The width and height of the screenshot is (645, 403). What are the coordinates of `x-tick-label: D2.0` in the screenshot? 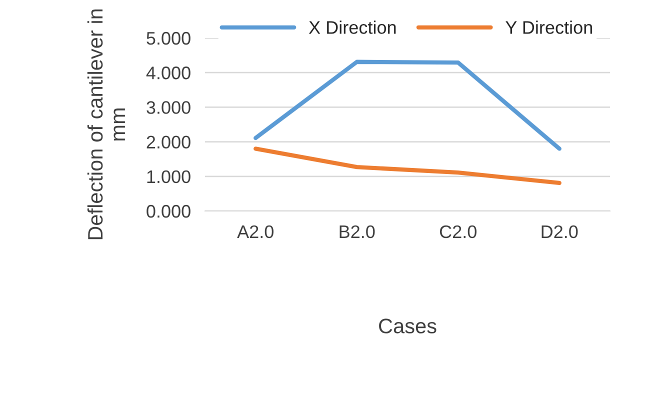 It's located at (560, 231).